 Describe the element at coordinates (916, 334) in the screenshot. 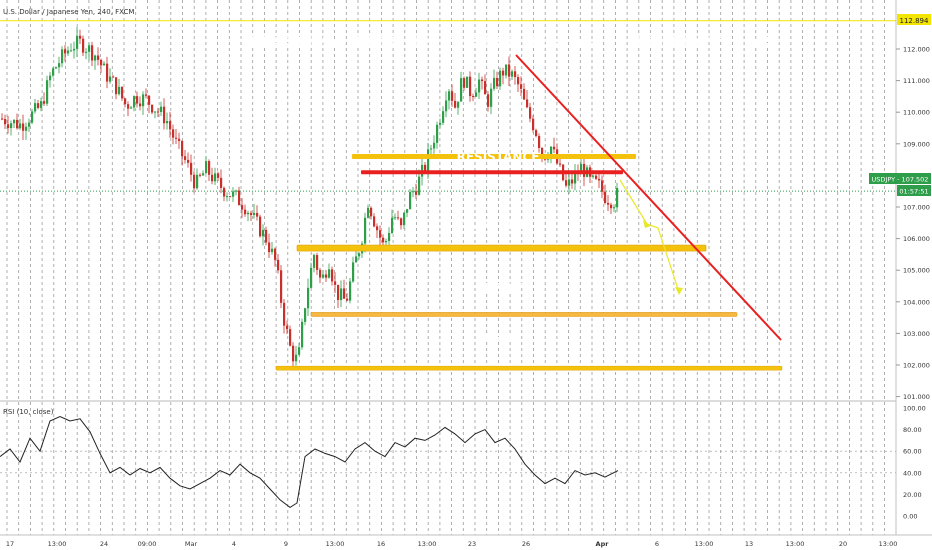

I see `price-tick-label: 103.000` at that location.